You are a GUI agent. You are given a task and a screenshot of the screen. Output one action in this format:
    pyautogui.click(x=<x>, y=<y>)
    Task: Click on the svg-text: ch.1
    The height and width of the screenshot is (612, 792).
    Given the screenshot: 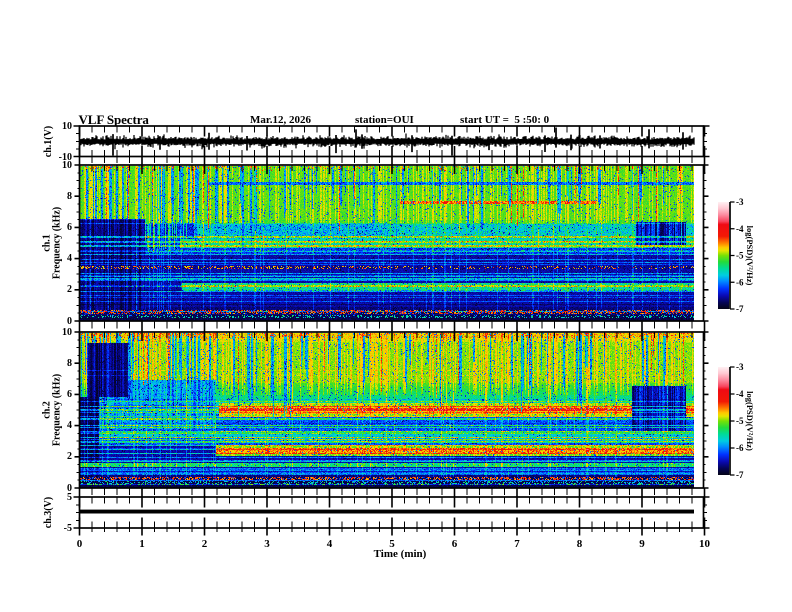 What is the action you would take?
    pyautogui.click(x=47, y=243)
    